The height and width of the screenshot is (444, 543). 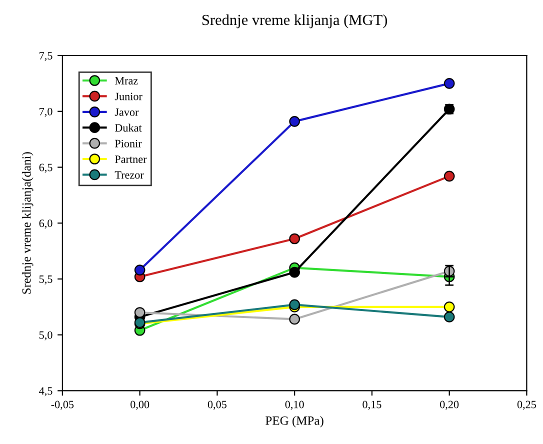 What do you see at coordinates (46, 112) in the screenshot?
I see `y-tick-label: 7,0` at bounding box center [46, 112].